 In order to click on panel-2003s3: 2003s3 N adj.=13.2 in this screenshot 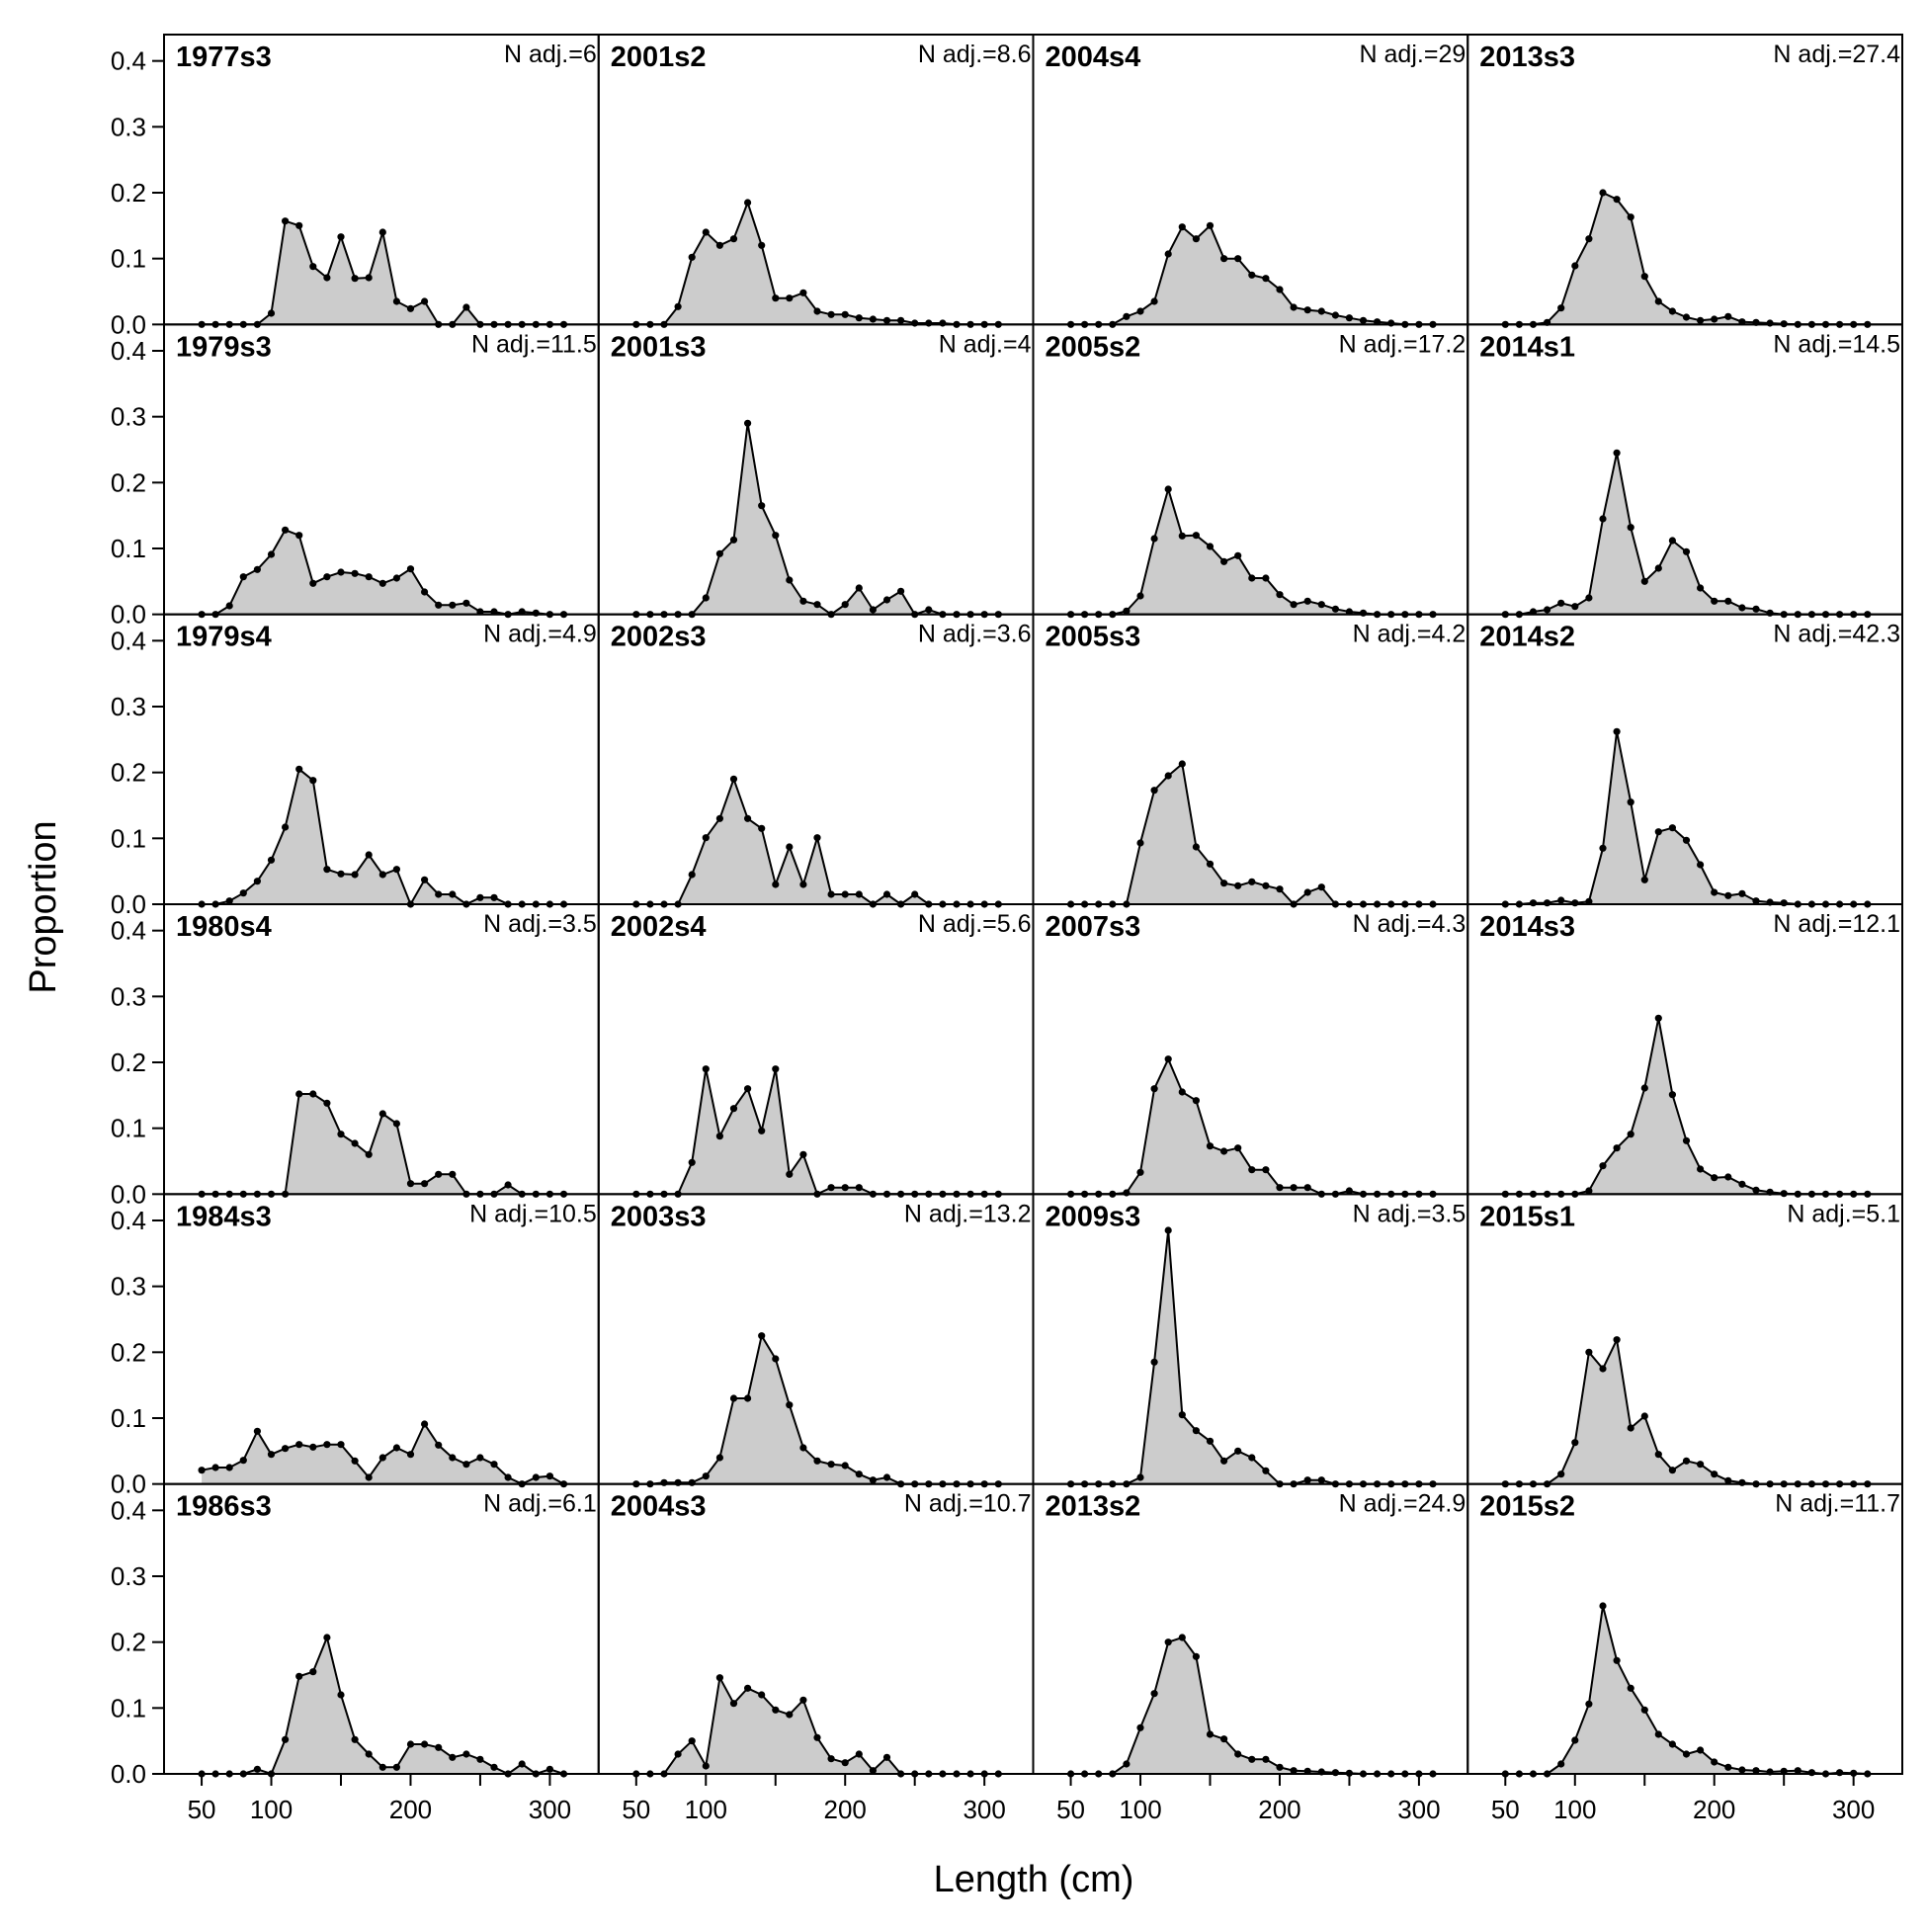, I will do `click(816, 1340)`.